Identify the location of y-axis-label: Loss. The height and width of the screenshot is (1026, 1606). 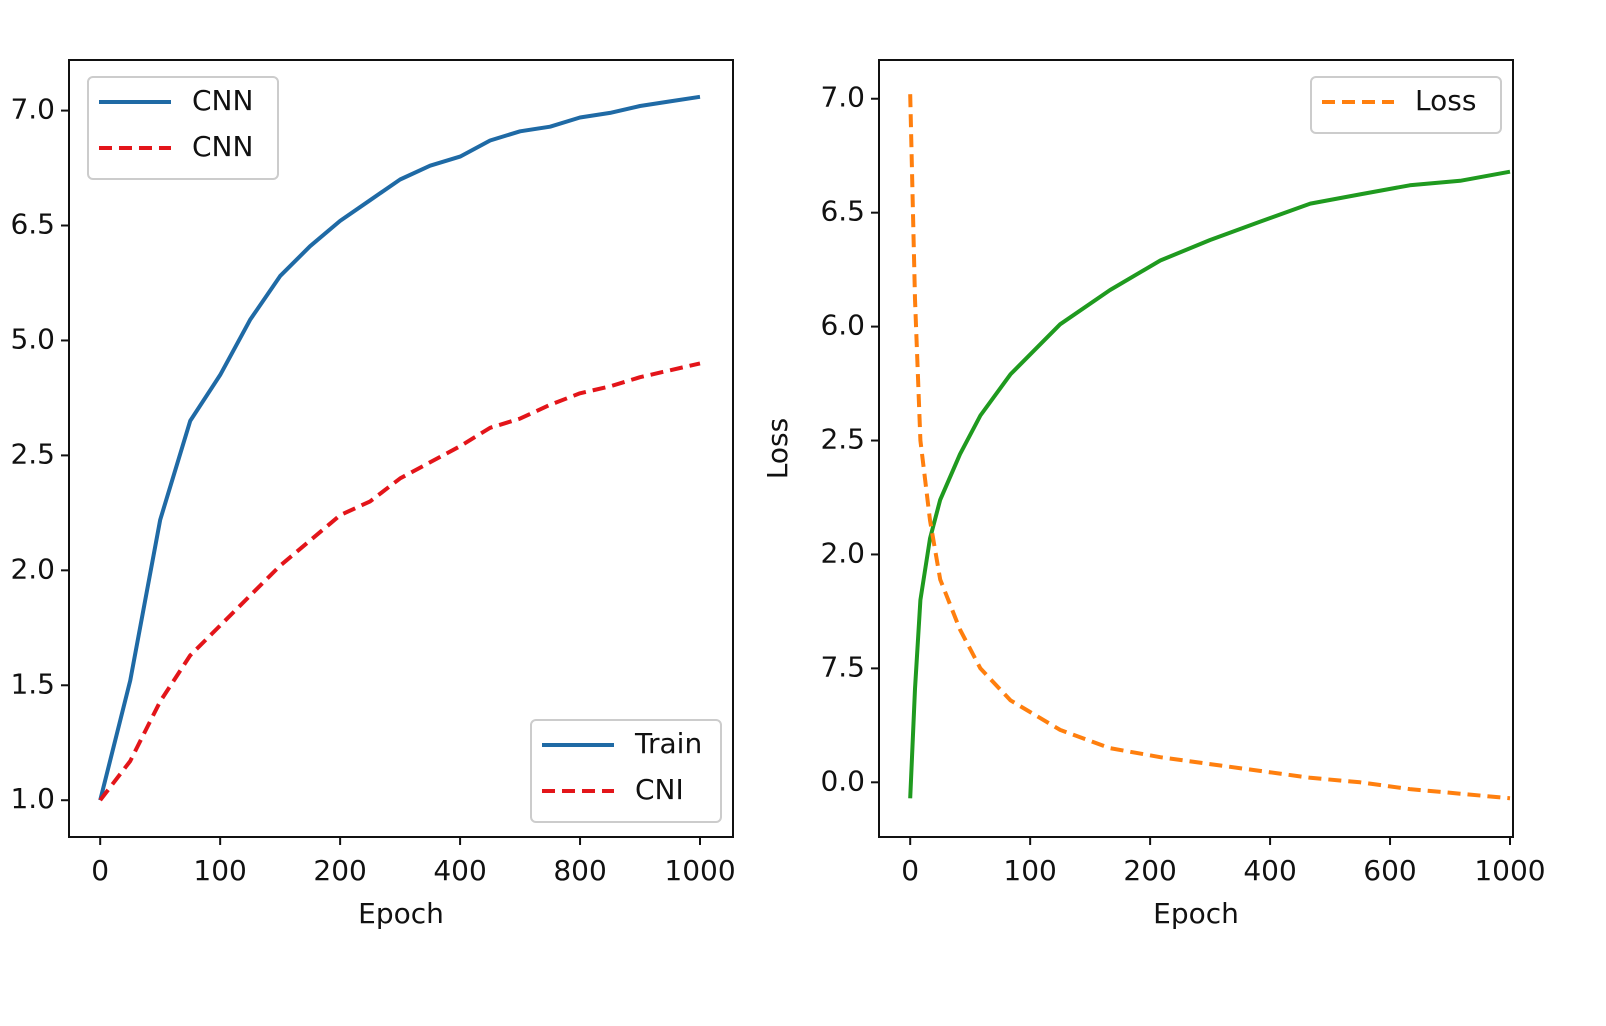
(777, 448).